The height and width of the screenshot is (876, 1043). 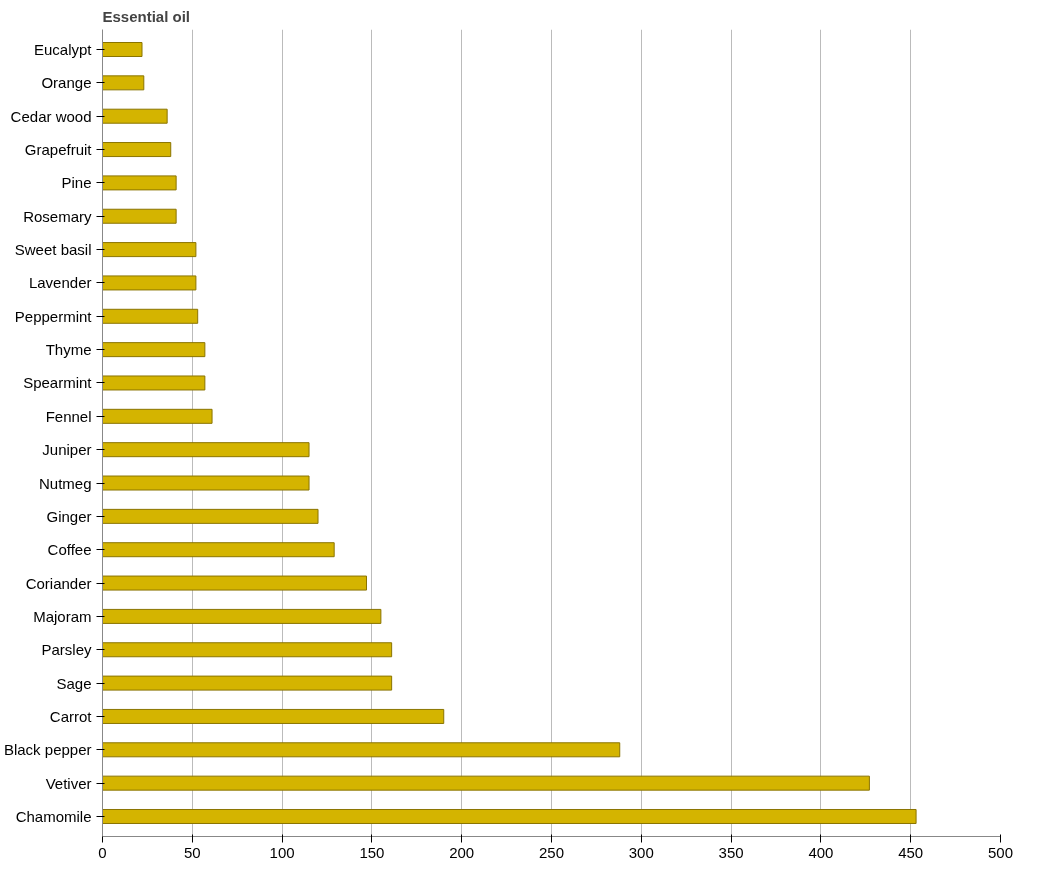 I want to click on y-tick-label: Chamomile, so click(x=53, y=816).